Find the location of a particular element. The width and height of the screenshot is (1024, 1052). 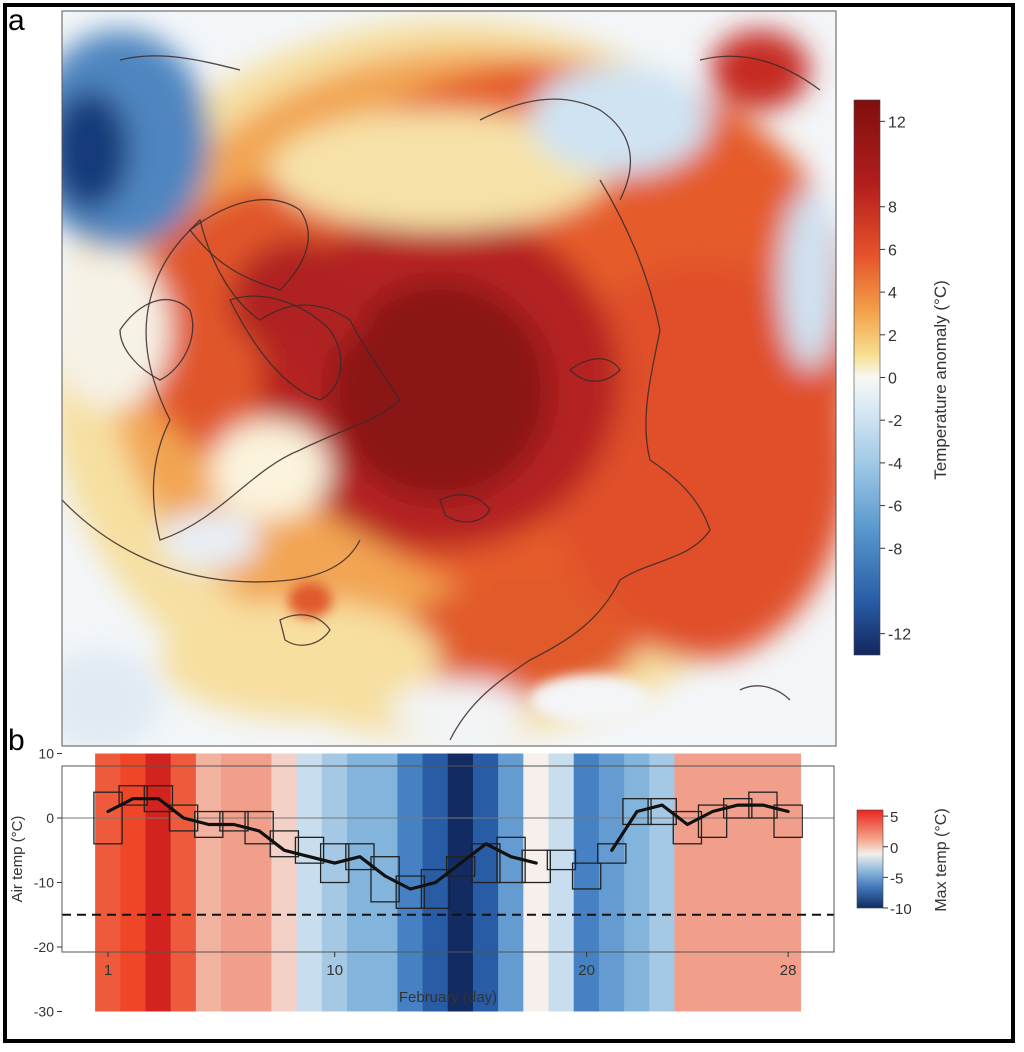

colorbar-a-tick-label: -4 is located at coordinates (895, 464).